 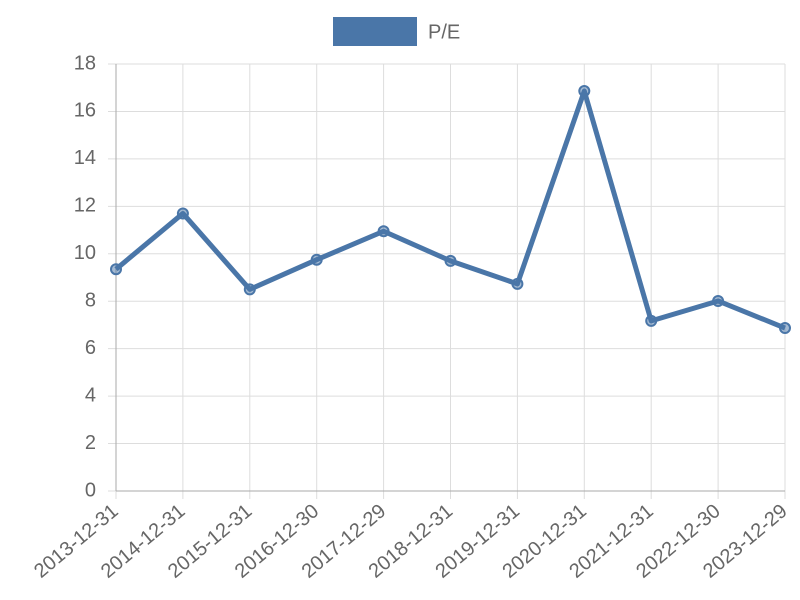 I want to click on y-tick-label: 8, so click(x=90, y=301).